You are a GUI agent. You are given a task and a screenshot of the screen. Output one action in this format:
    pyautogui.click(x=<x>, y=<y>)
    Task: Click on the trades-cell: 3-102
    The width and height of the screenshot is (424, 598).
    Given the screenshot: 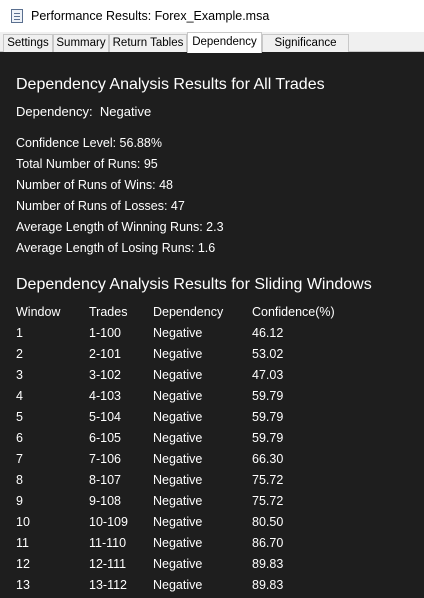 What is the action you would take?
    pyautogui.click(x=105, y=375)
    